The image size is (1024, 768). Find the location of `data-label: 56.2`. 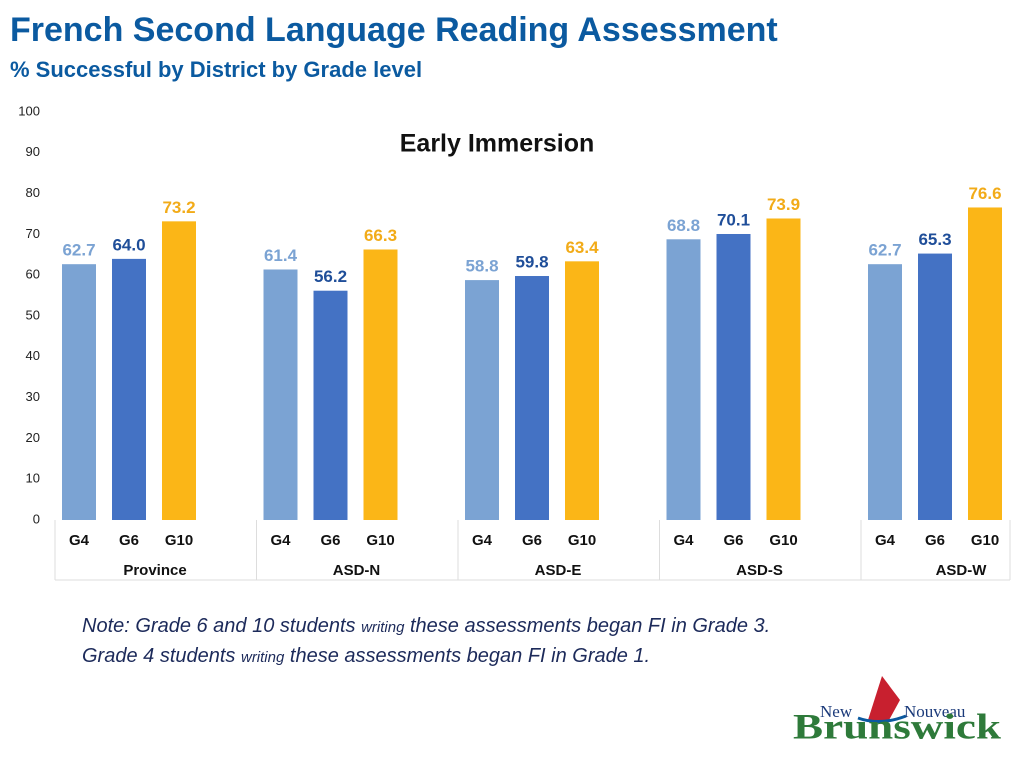

data-label: 56.2 is located at coordinates (330, 276).